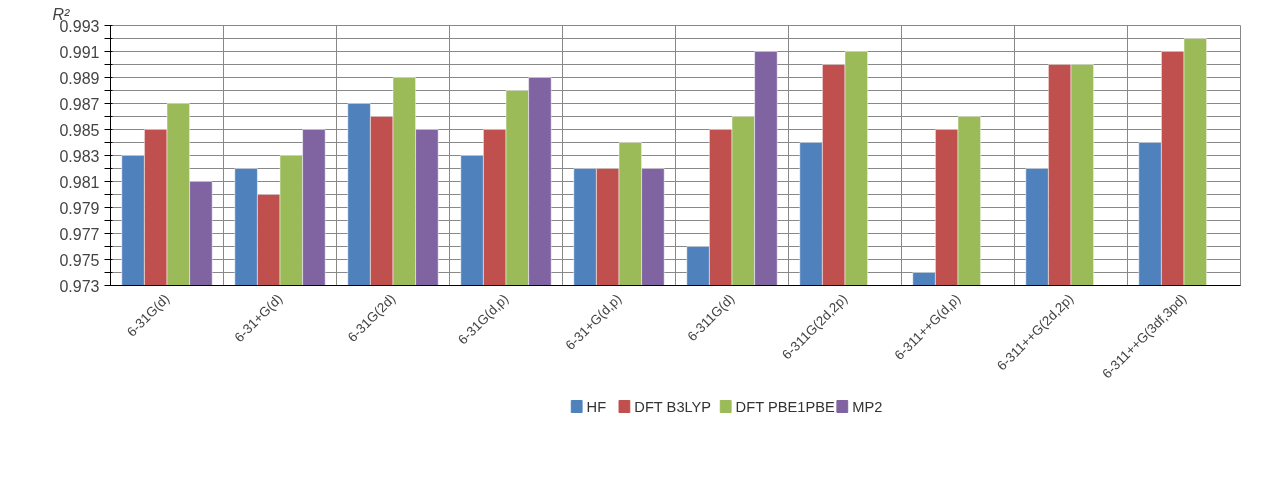 This screenshot has height=480, width=1279. What do you see at coordinates (867, 406) in the screenshot?
I see `legend-label: MP2` at bounding box center [867, 406].